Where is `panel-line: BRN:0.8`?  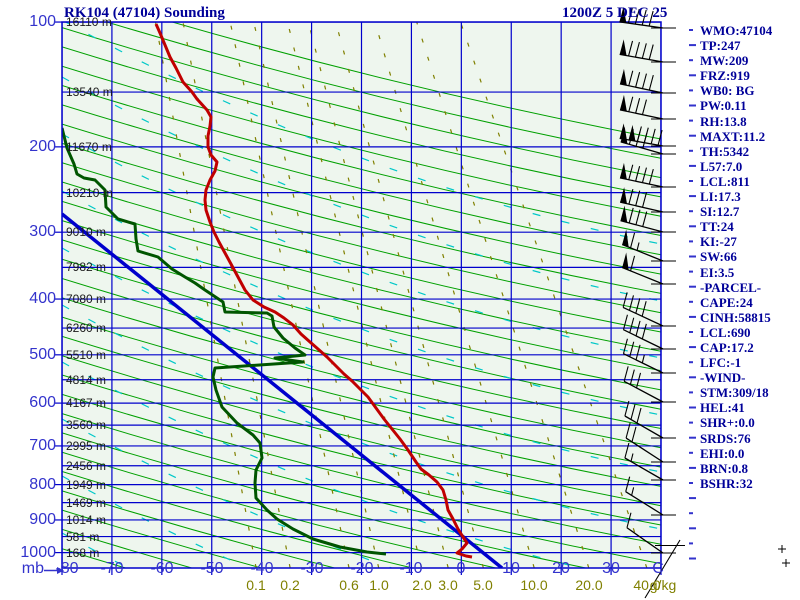
panel-line: BRN:0.8 is located at coordinates (724, 468).